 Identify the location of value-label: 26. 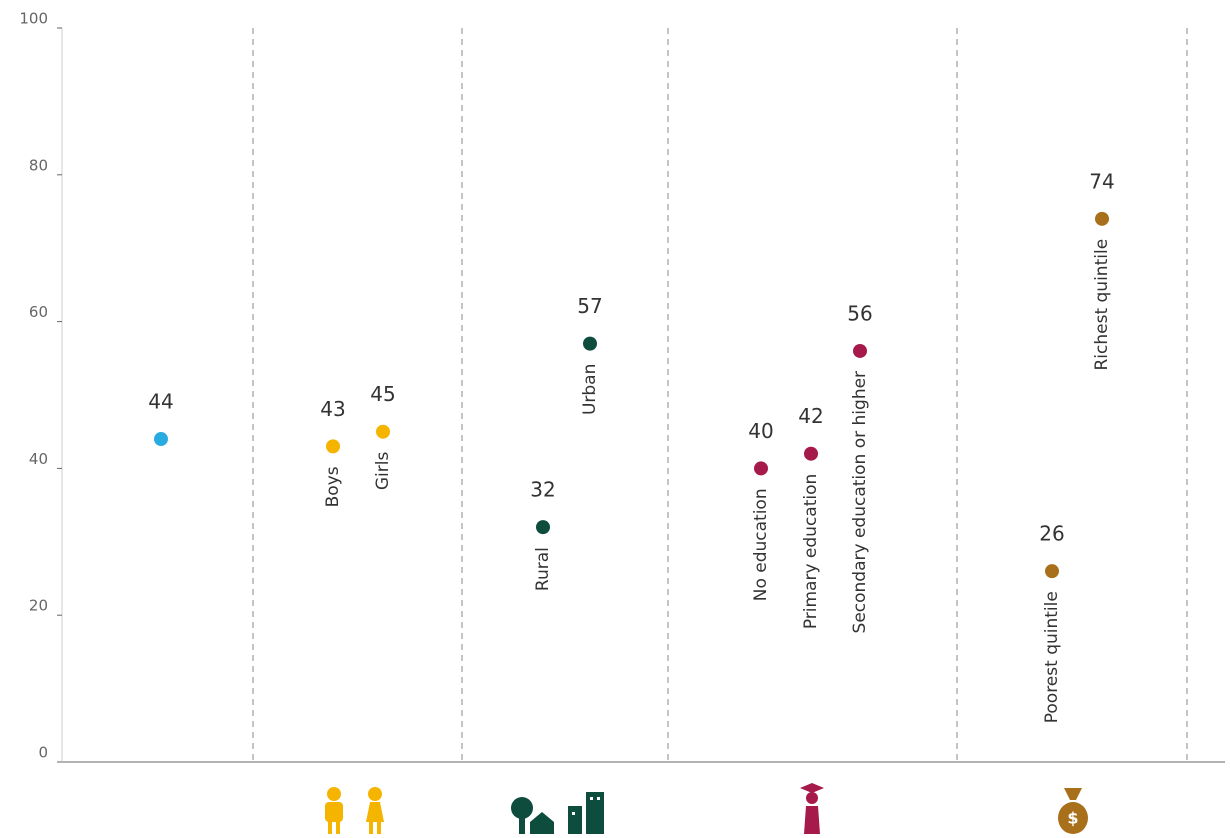
(1051, 534).